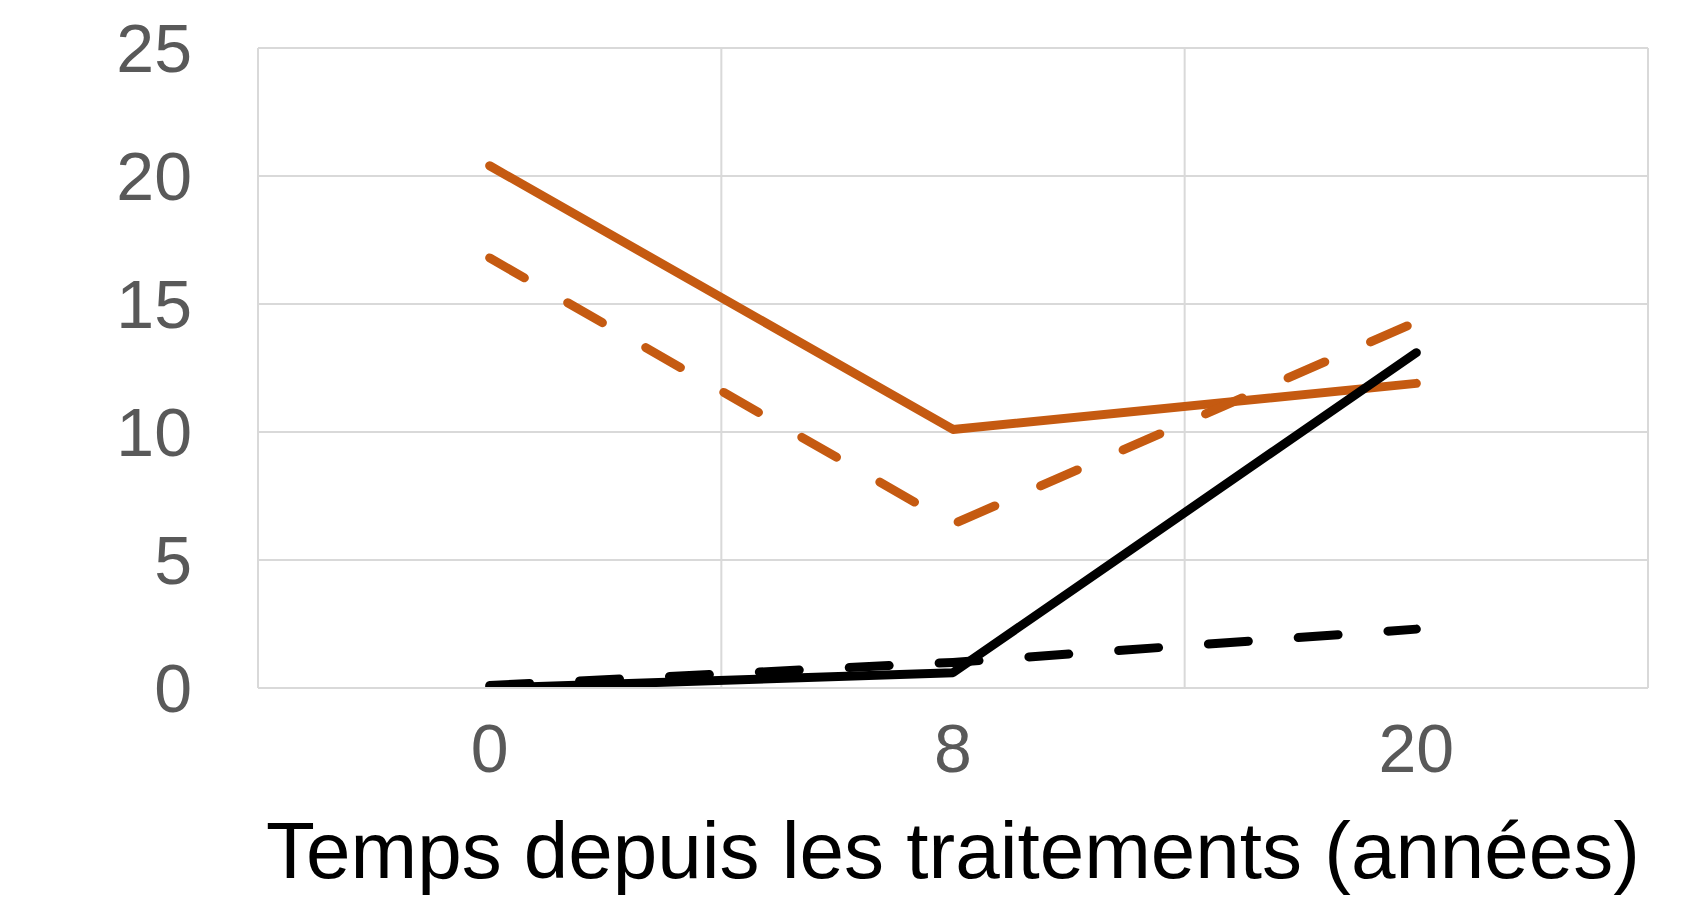 Image resolution: width=1689 pixels, height=915 pixels. I want to click on y-tick-label: 25, so click(154, 48).